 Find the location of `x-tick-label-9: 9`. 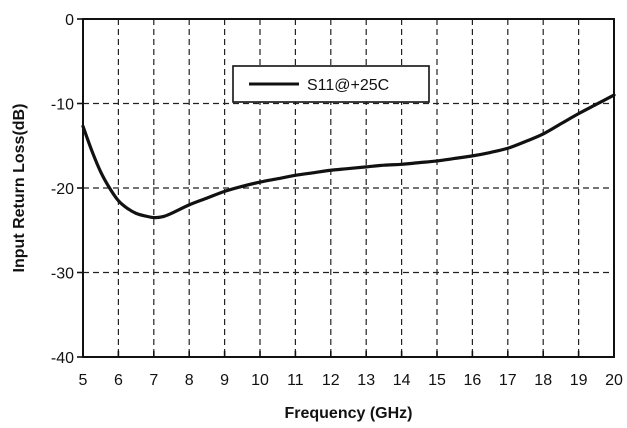

x-tick-label-9: 9 is located at coordinates (224, 380).